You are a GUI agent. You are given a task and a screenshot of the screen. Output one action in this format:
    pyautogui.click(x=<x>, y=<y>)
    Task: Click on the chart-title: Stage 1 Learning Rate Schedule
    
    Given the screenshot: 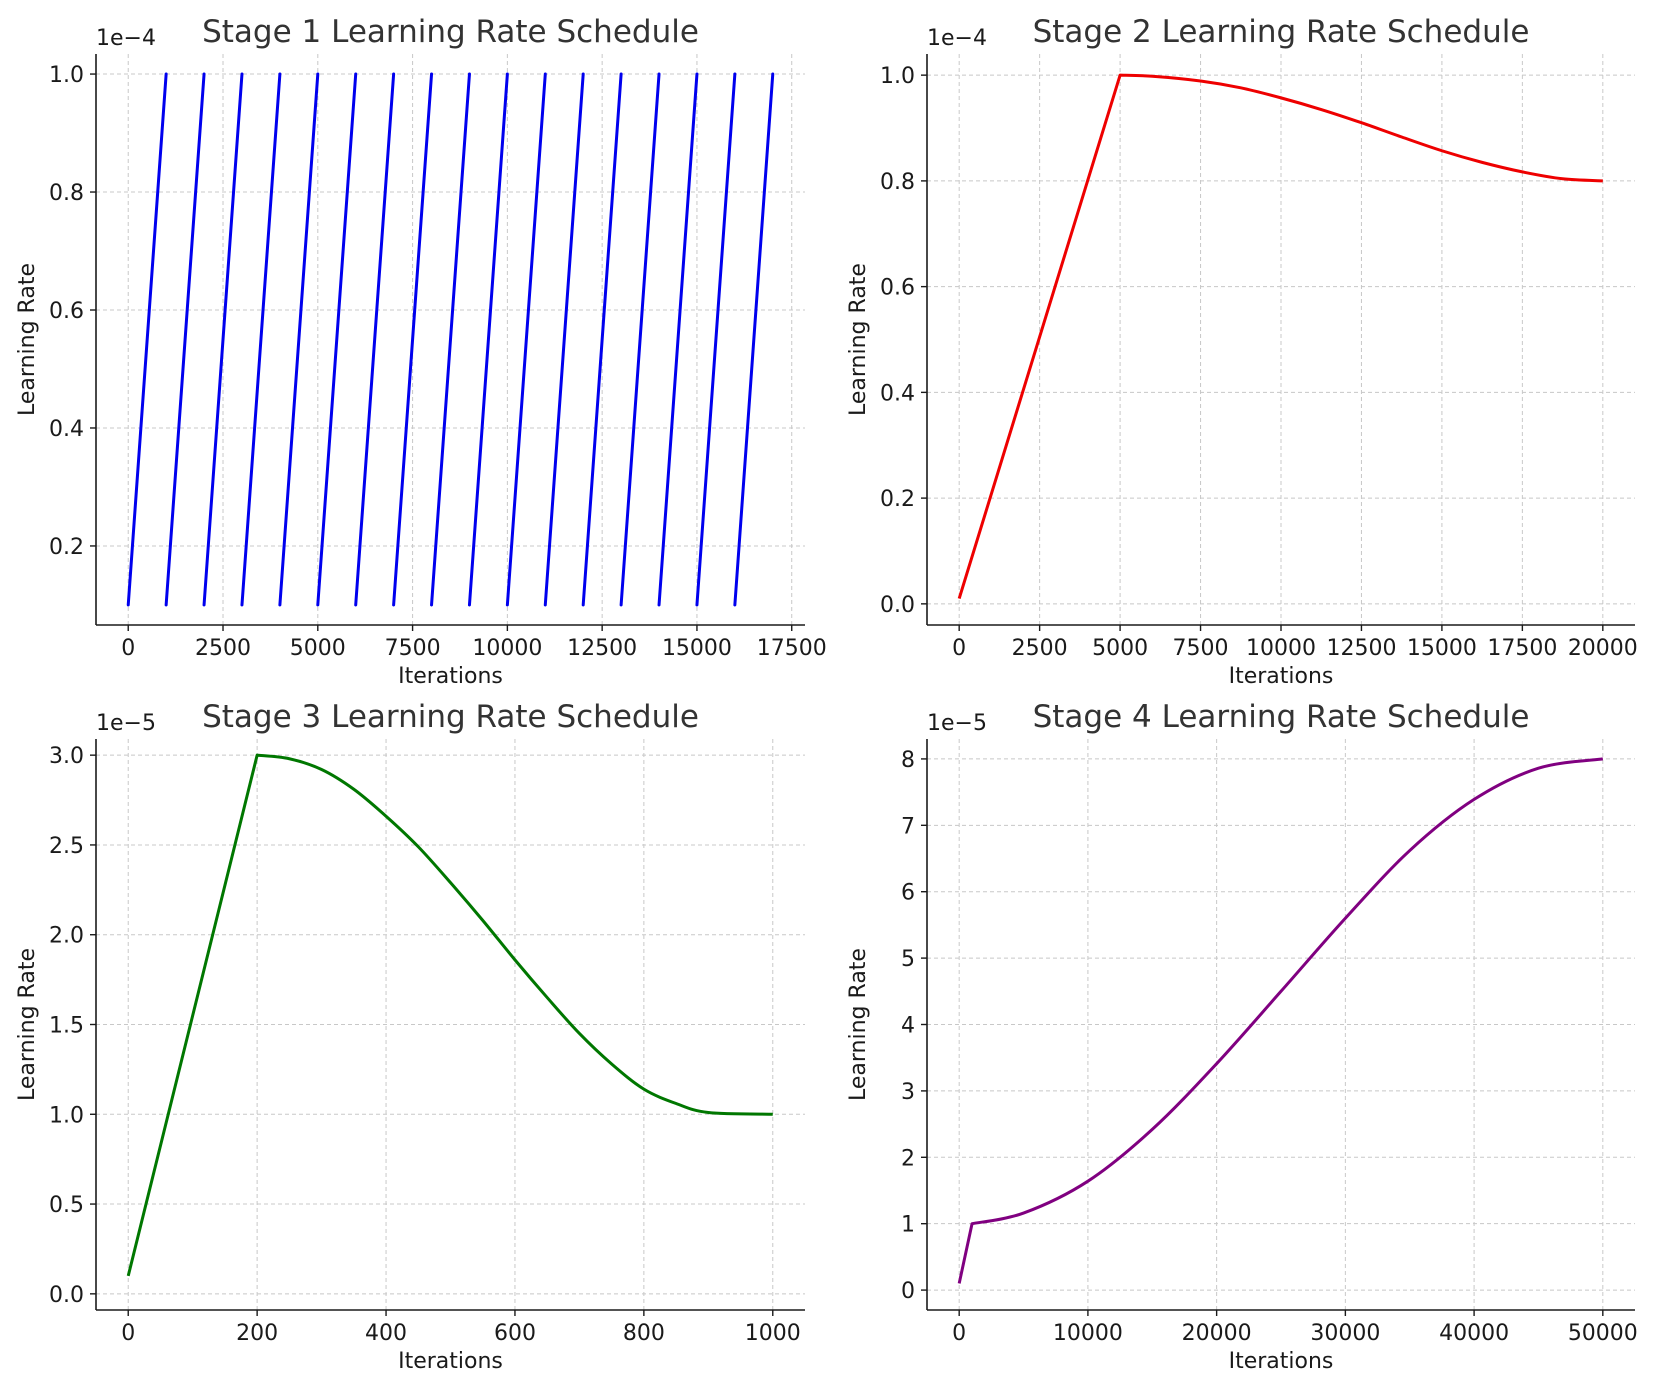 What is the action you would take?
    pyautogui.click(x=450, y=32)
    